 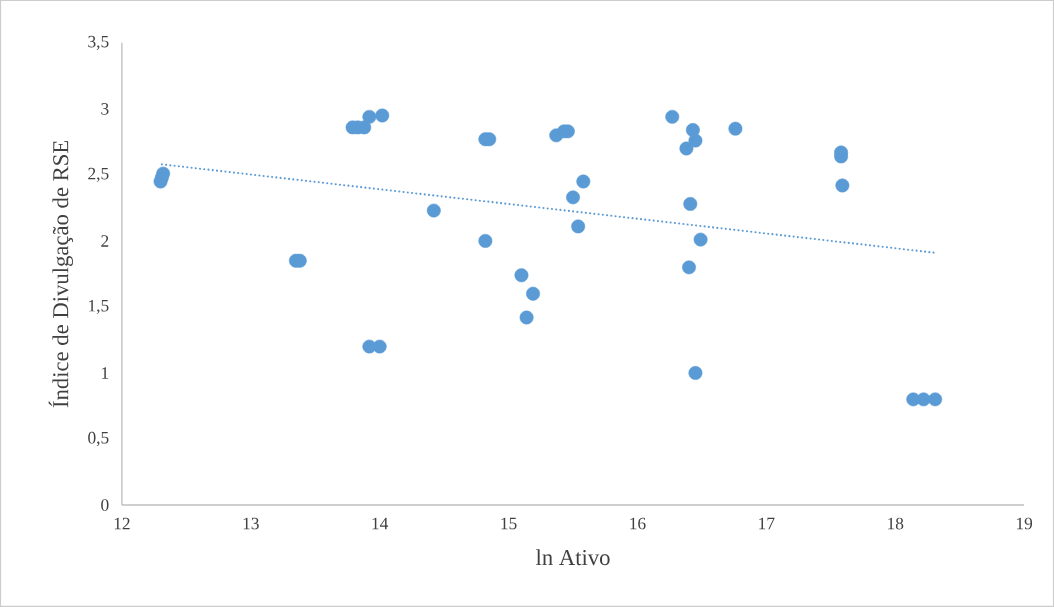 I want to click on y-tick-label: 0,5, so click(x=98, y=439).